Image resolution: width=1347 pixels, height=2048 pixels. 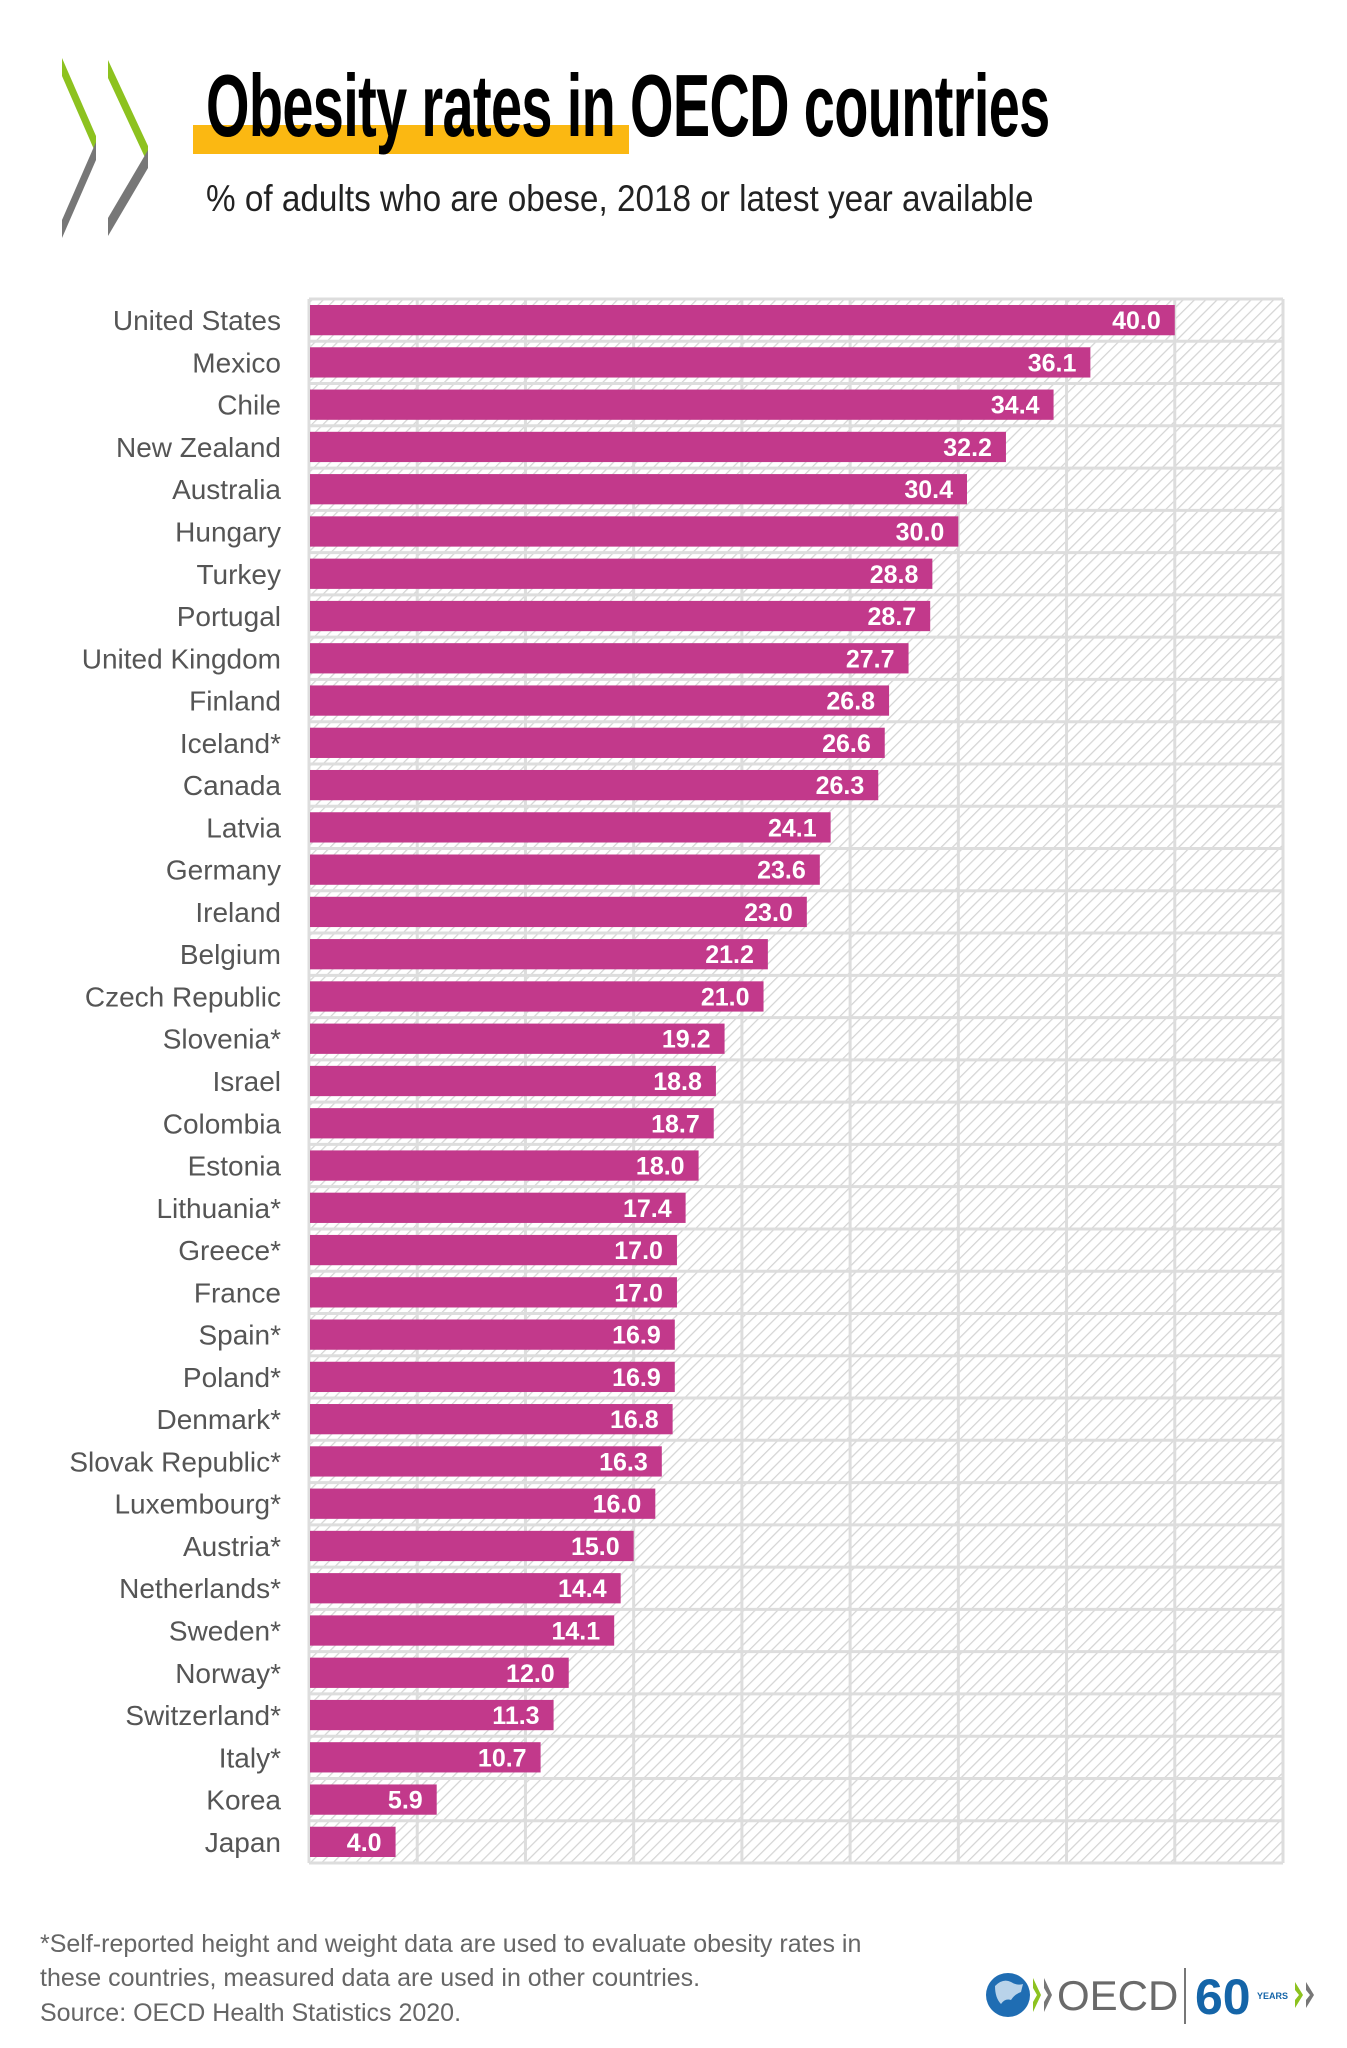 What do you see at coordinates (232, 785) in the screenshot?
I see `category-label: Canada` at bounding box center [232, 785].